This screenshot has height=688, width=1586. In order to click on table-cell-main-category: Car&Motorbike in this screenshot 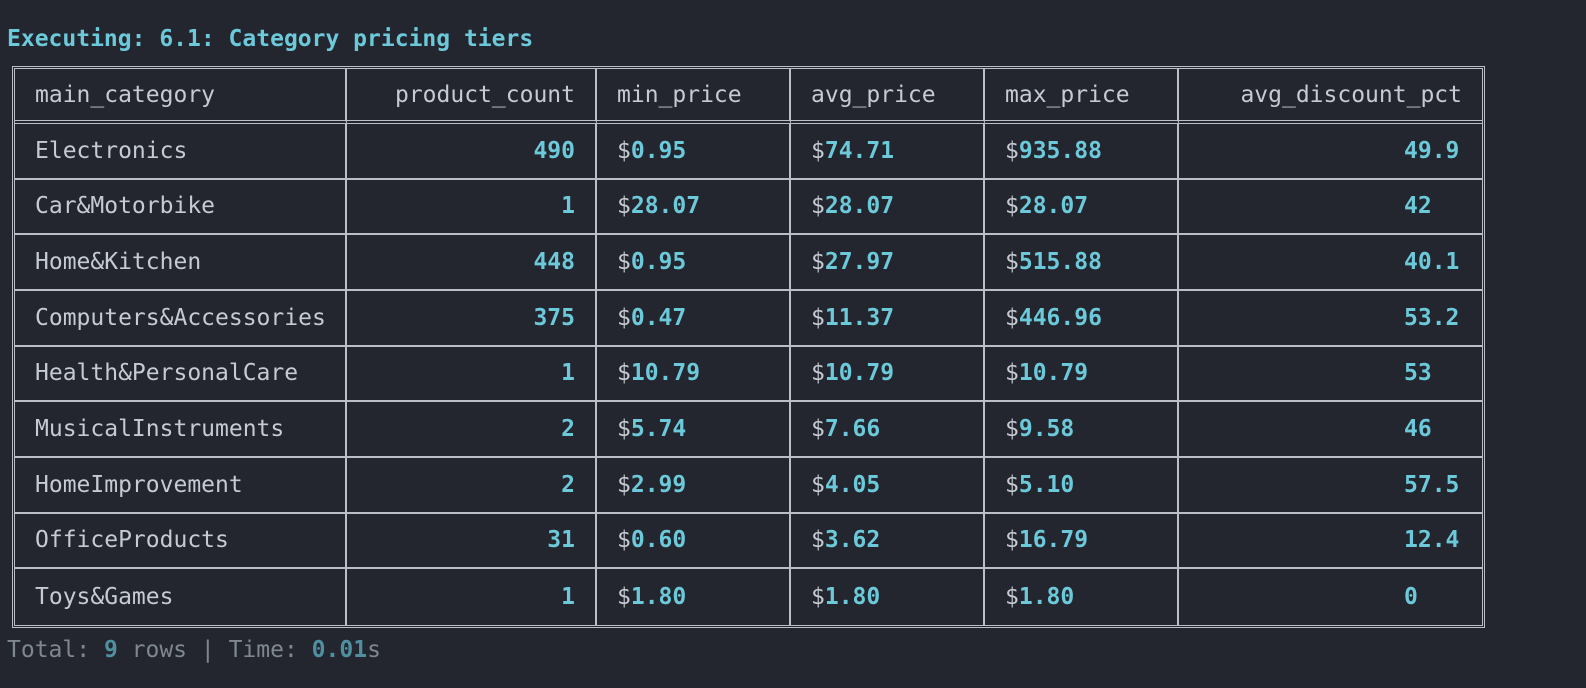, I will do `click(181, 207)`.